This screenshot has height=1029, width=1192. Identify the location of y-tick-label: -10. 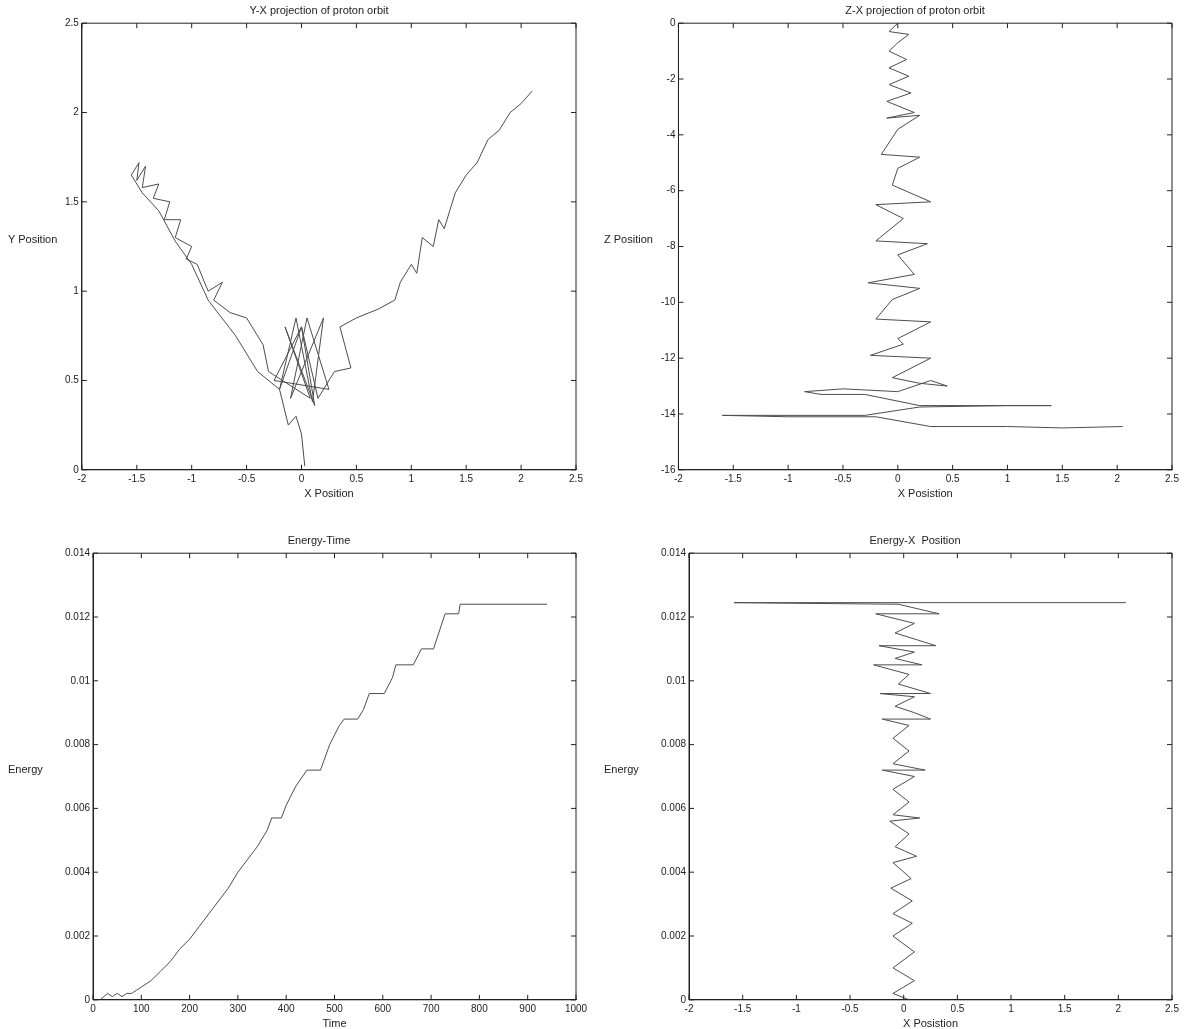
(668, 302).